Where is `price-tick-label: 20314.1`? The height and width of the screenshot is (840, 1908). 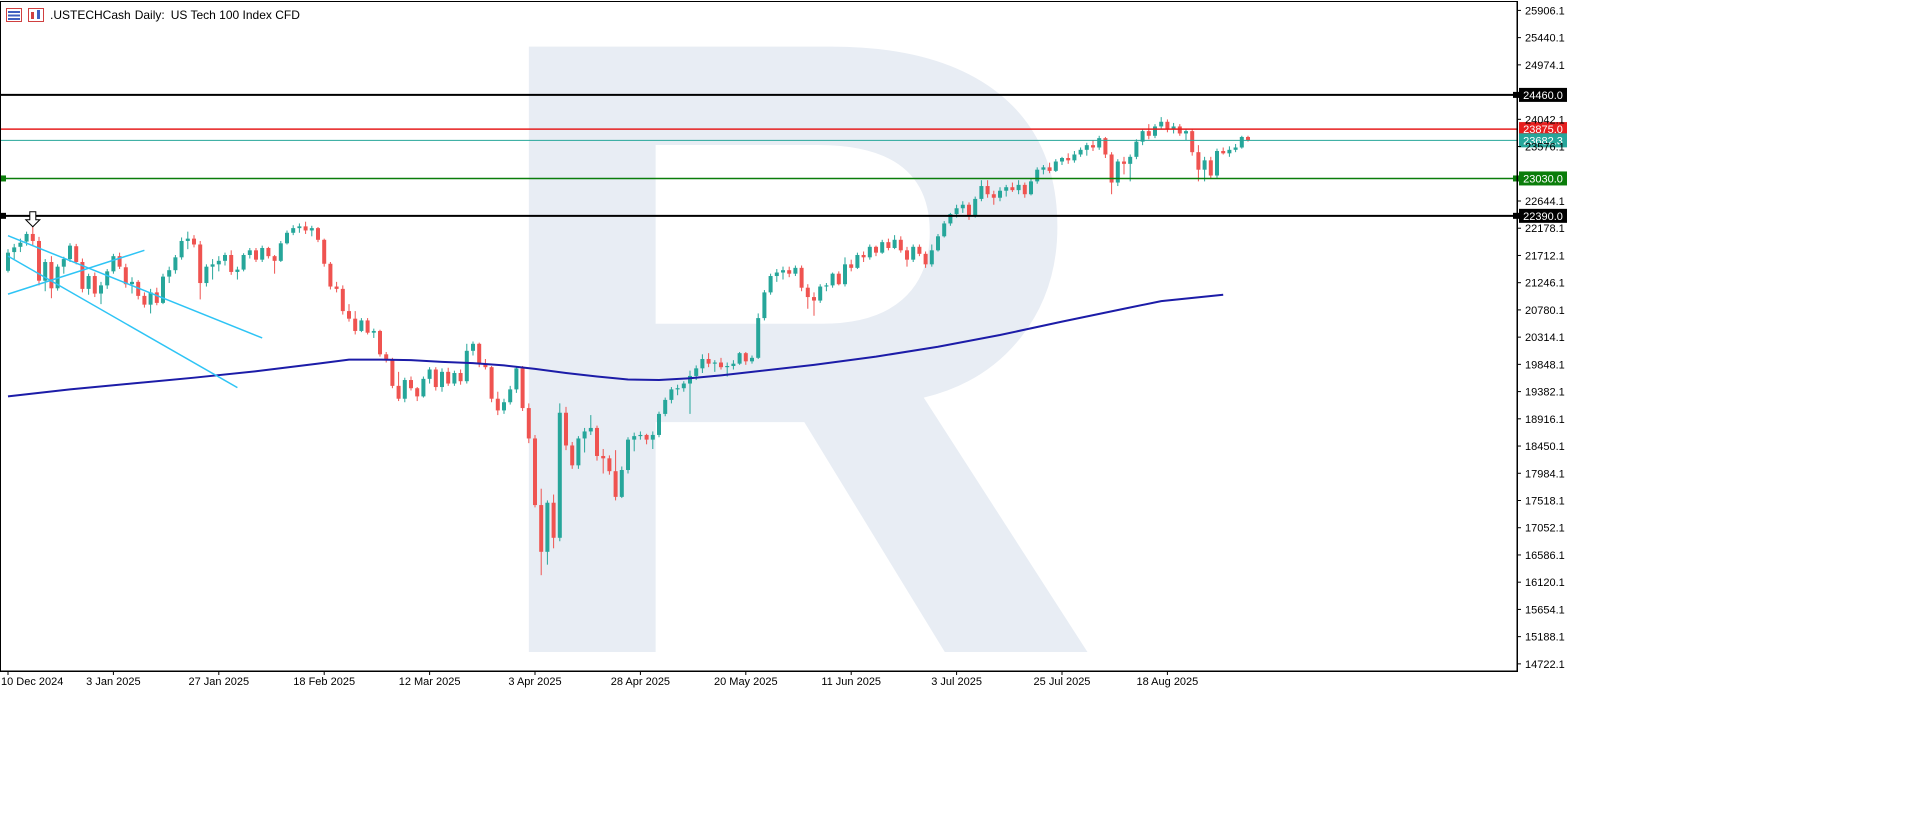
price-tick-label: 20314.1 is located at coordinates (1545, 338).